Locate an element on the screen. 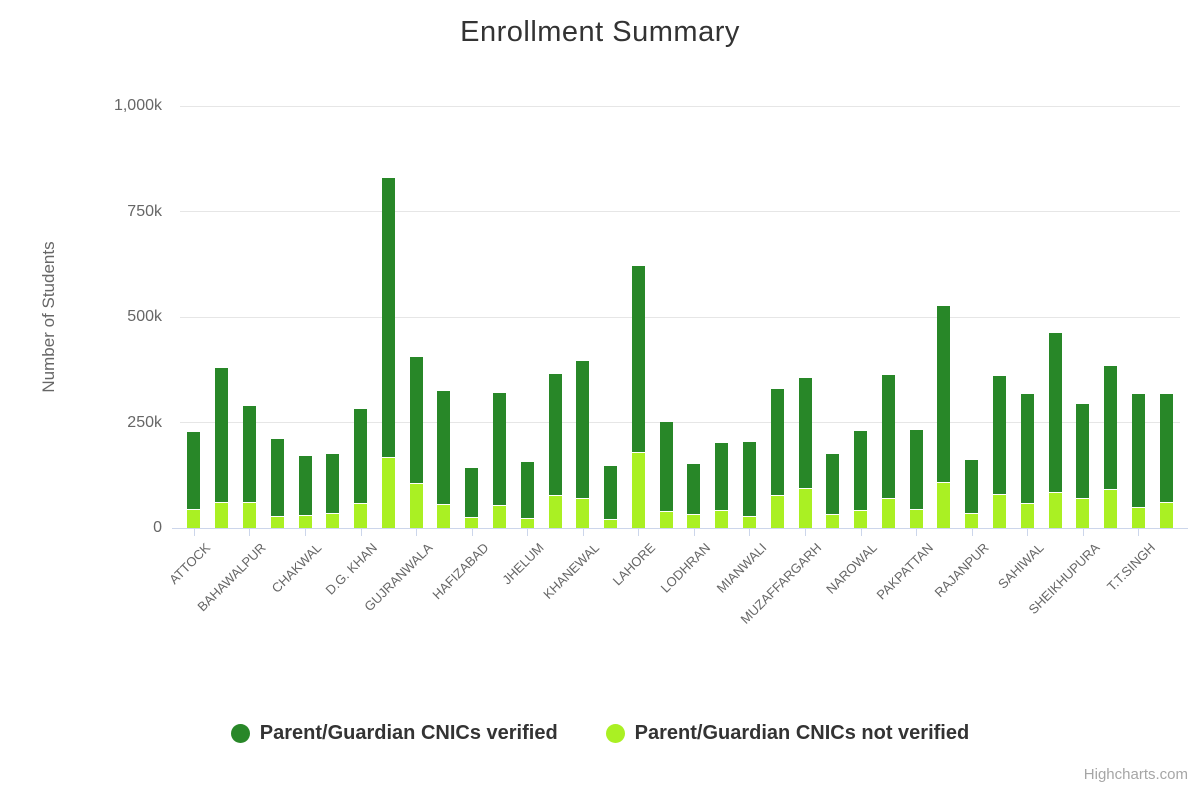 Image resolution: width=1200 pixels, height=800 pixels. legend-label-not-verified: Parent/Guardian CNICs not verified is located at coordinates (802, 733).